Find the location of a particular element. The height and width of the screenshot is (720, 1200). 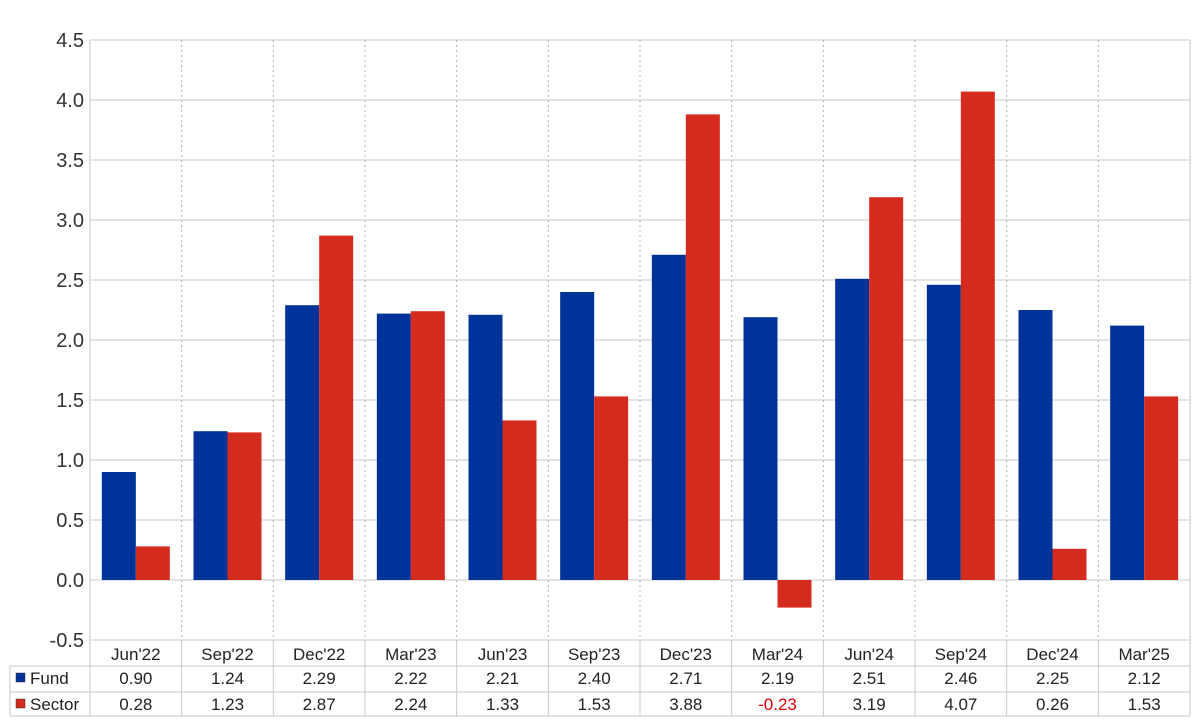

y-tick-label: 4.5 is located at coordinates (70, 41).